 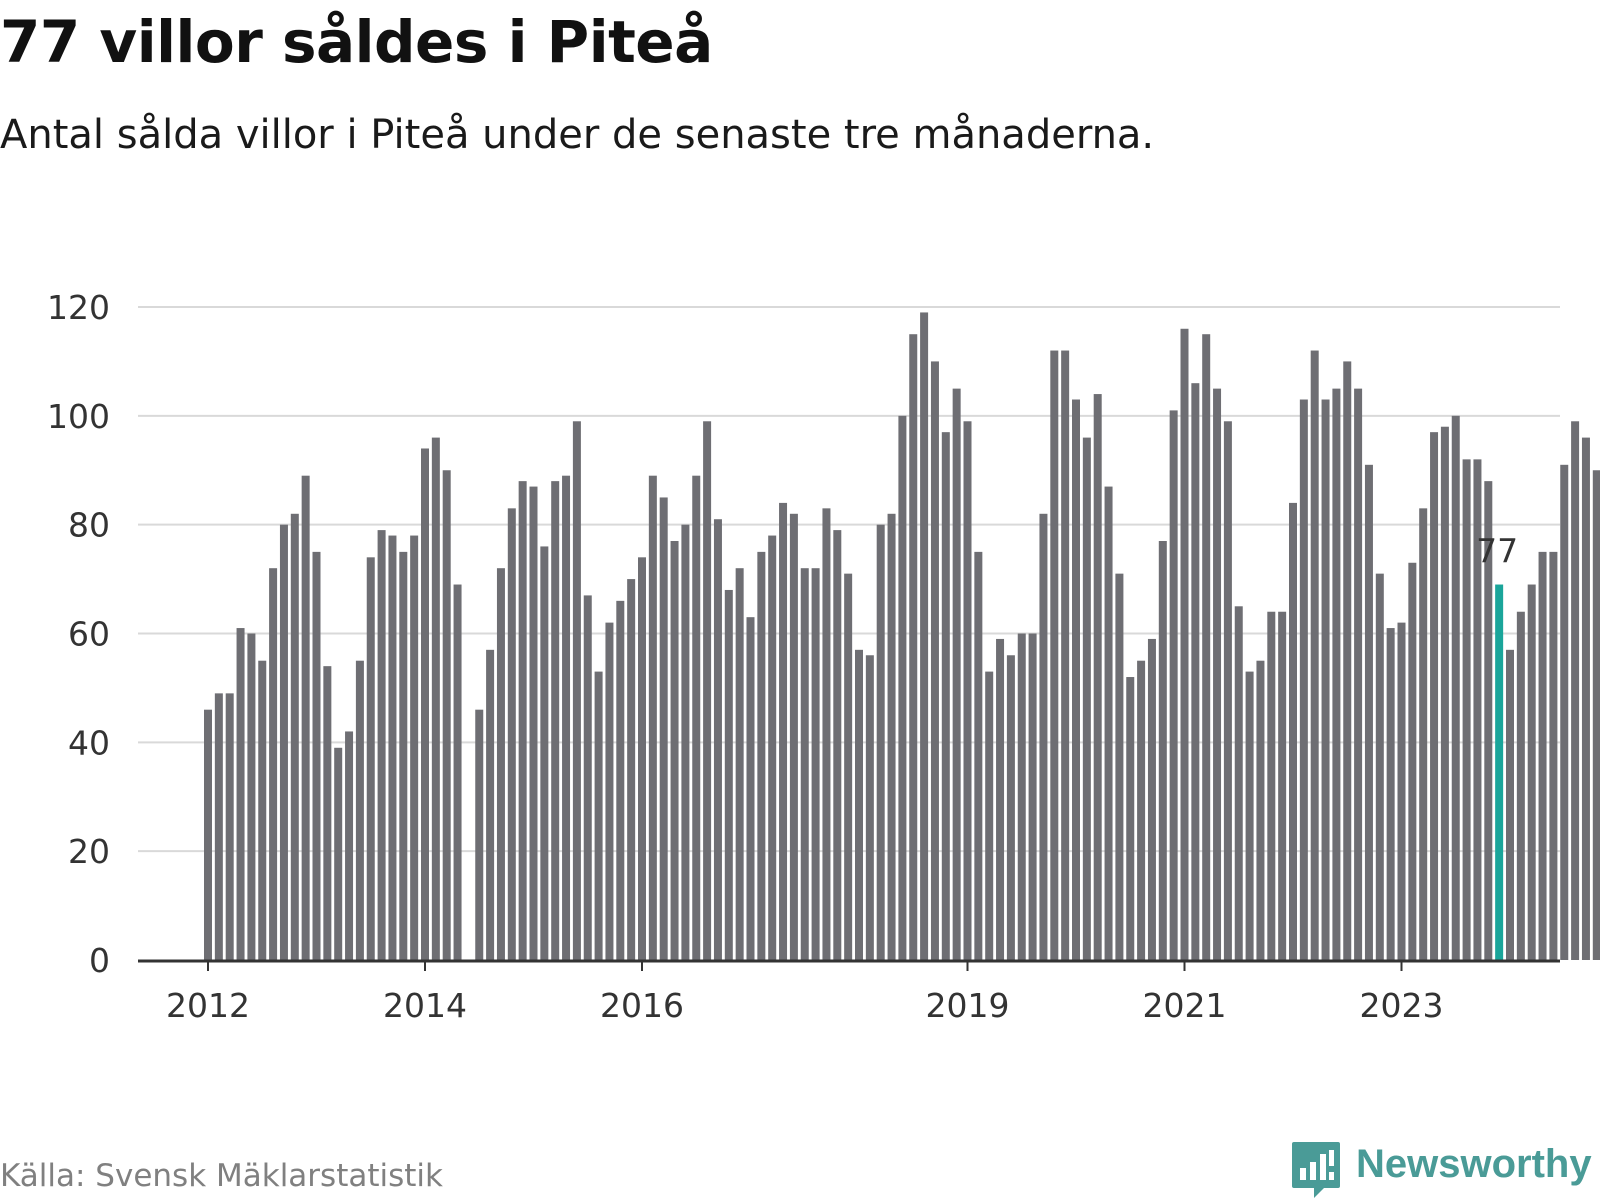 What do you see at coordinates (78, 307) in the screenshot?
I see `y-tick-label: 120` at bounding box center [78, 307].